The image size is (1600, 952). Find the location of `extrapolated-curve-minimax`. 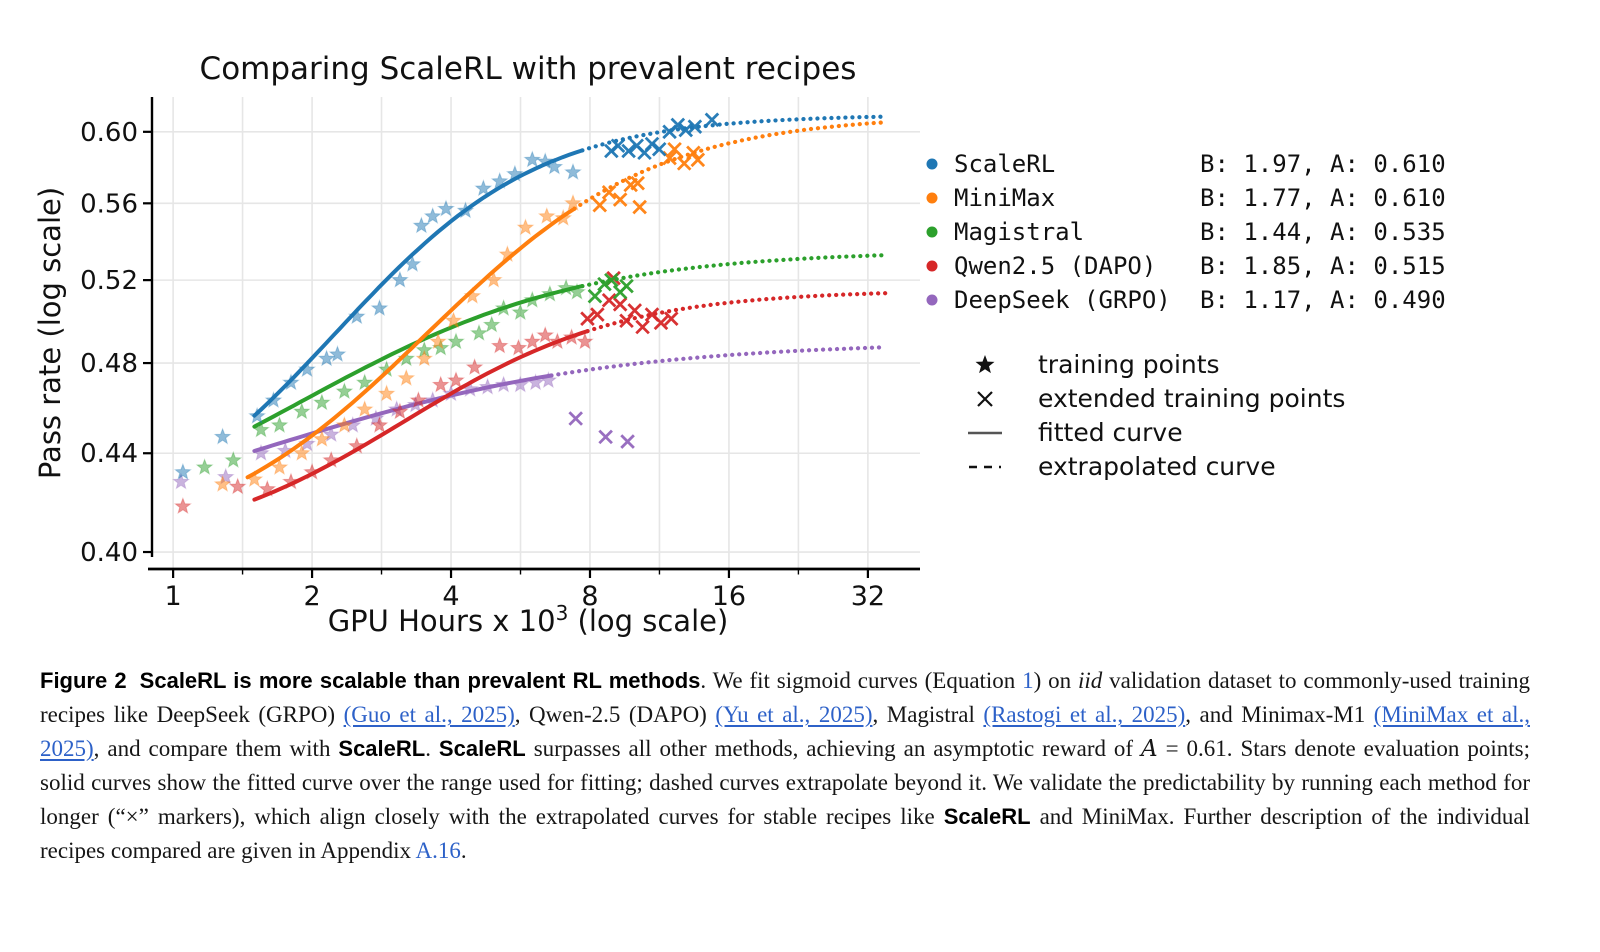

extrapolated-curve-minimax is located at coordinates (730, 165).